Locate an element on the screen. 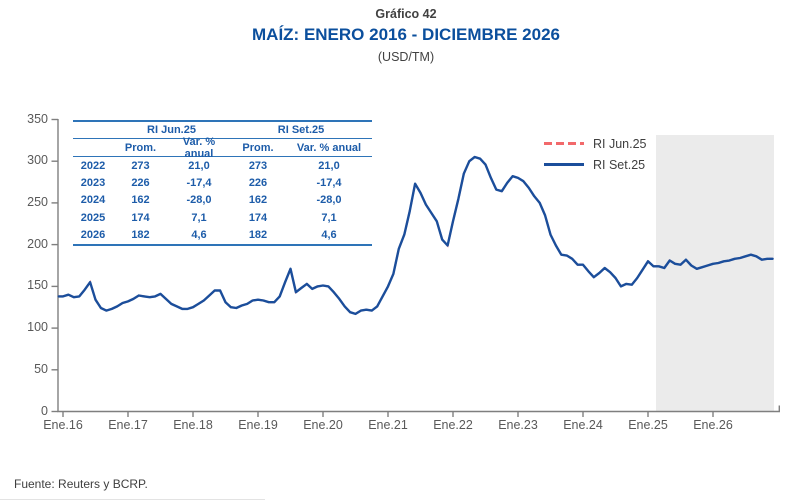  x-tick-label: Ene.20 is located at coordinates (323, 425).